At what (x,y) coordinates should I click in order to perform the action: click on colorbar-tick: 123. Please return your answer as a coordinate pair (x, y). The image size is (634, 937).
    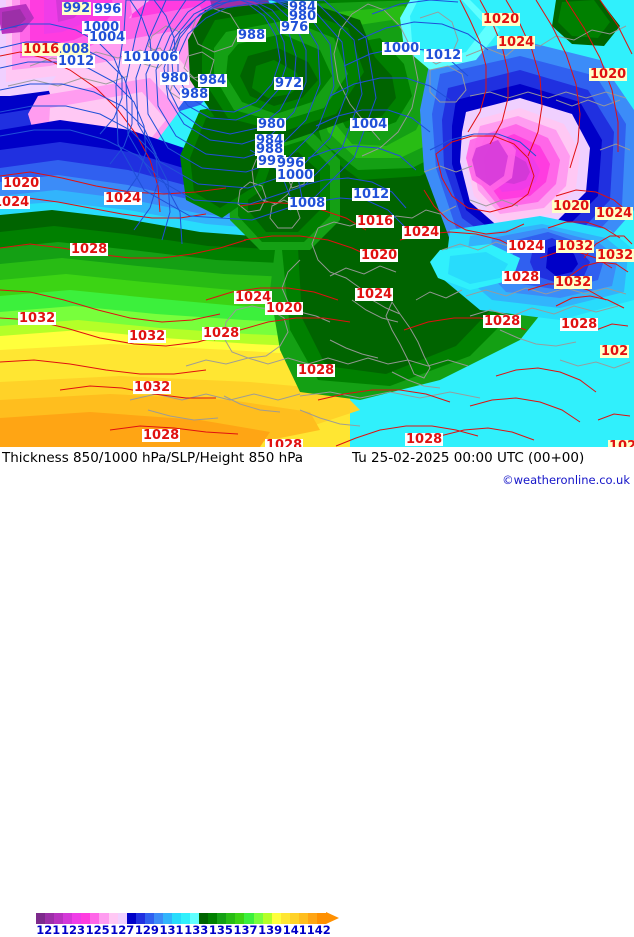
    Looking at the image, I should click on (72, 930).